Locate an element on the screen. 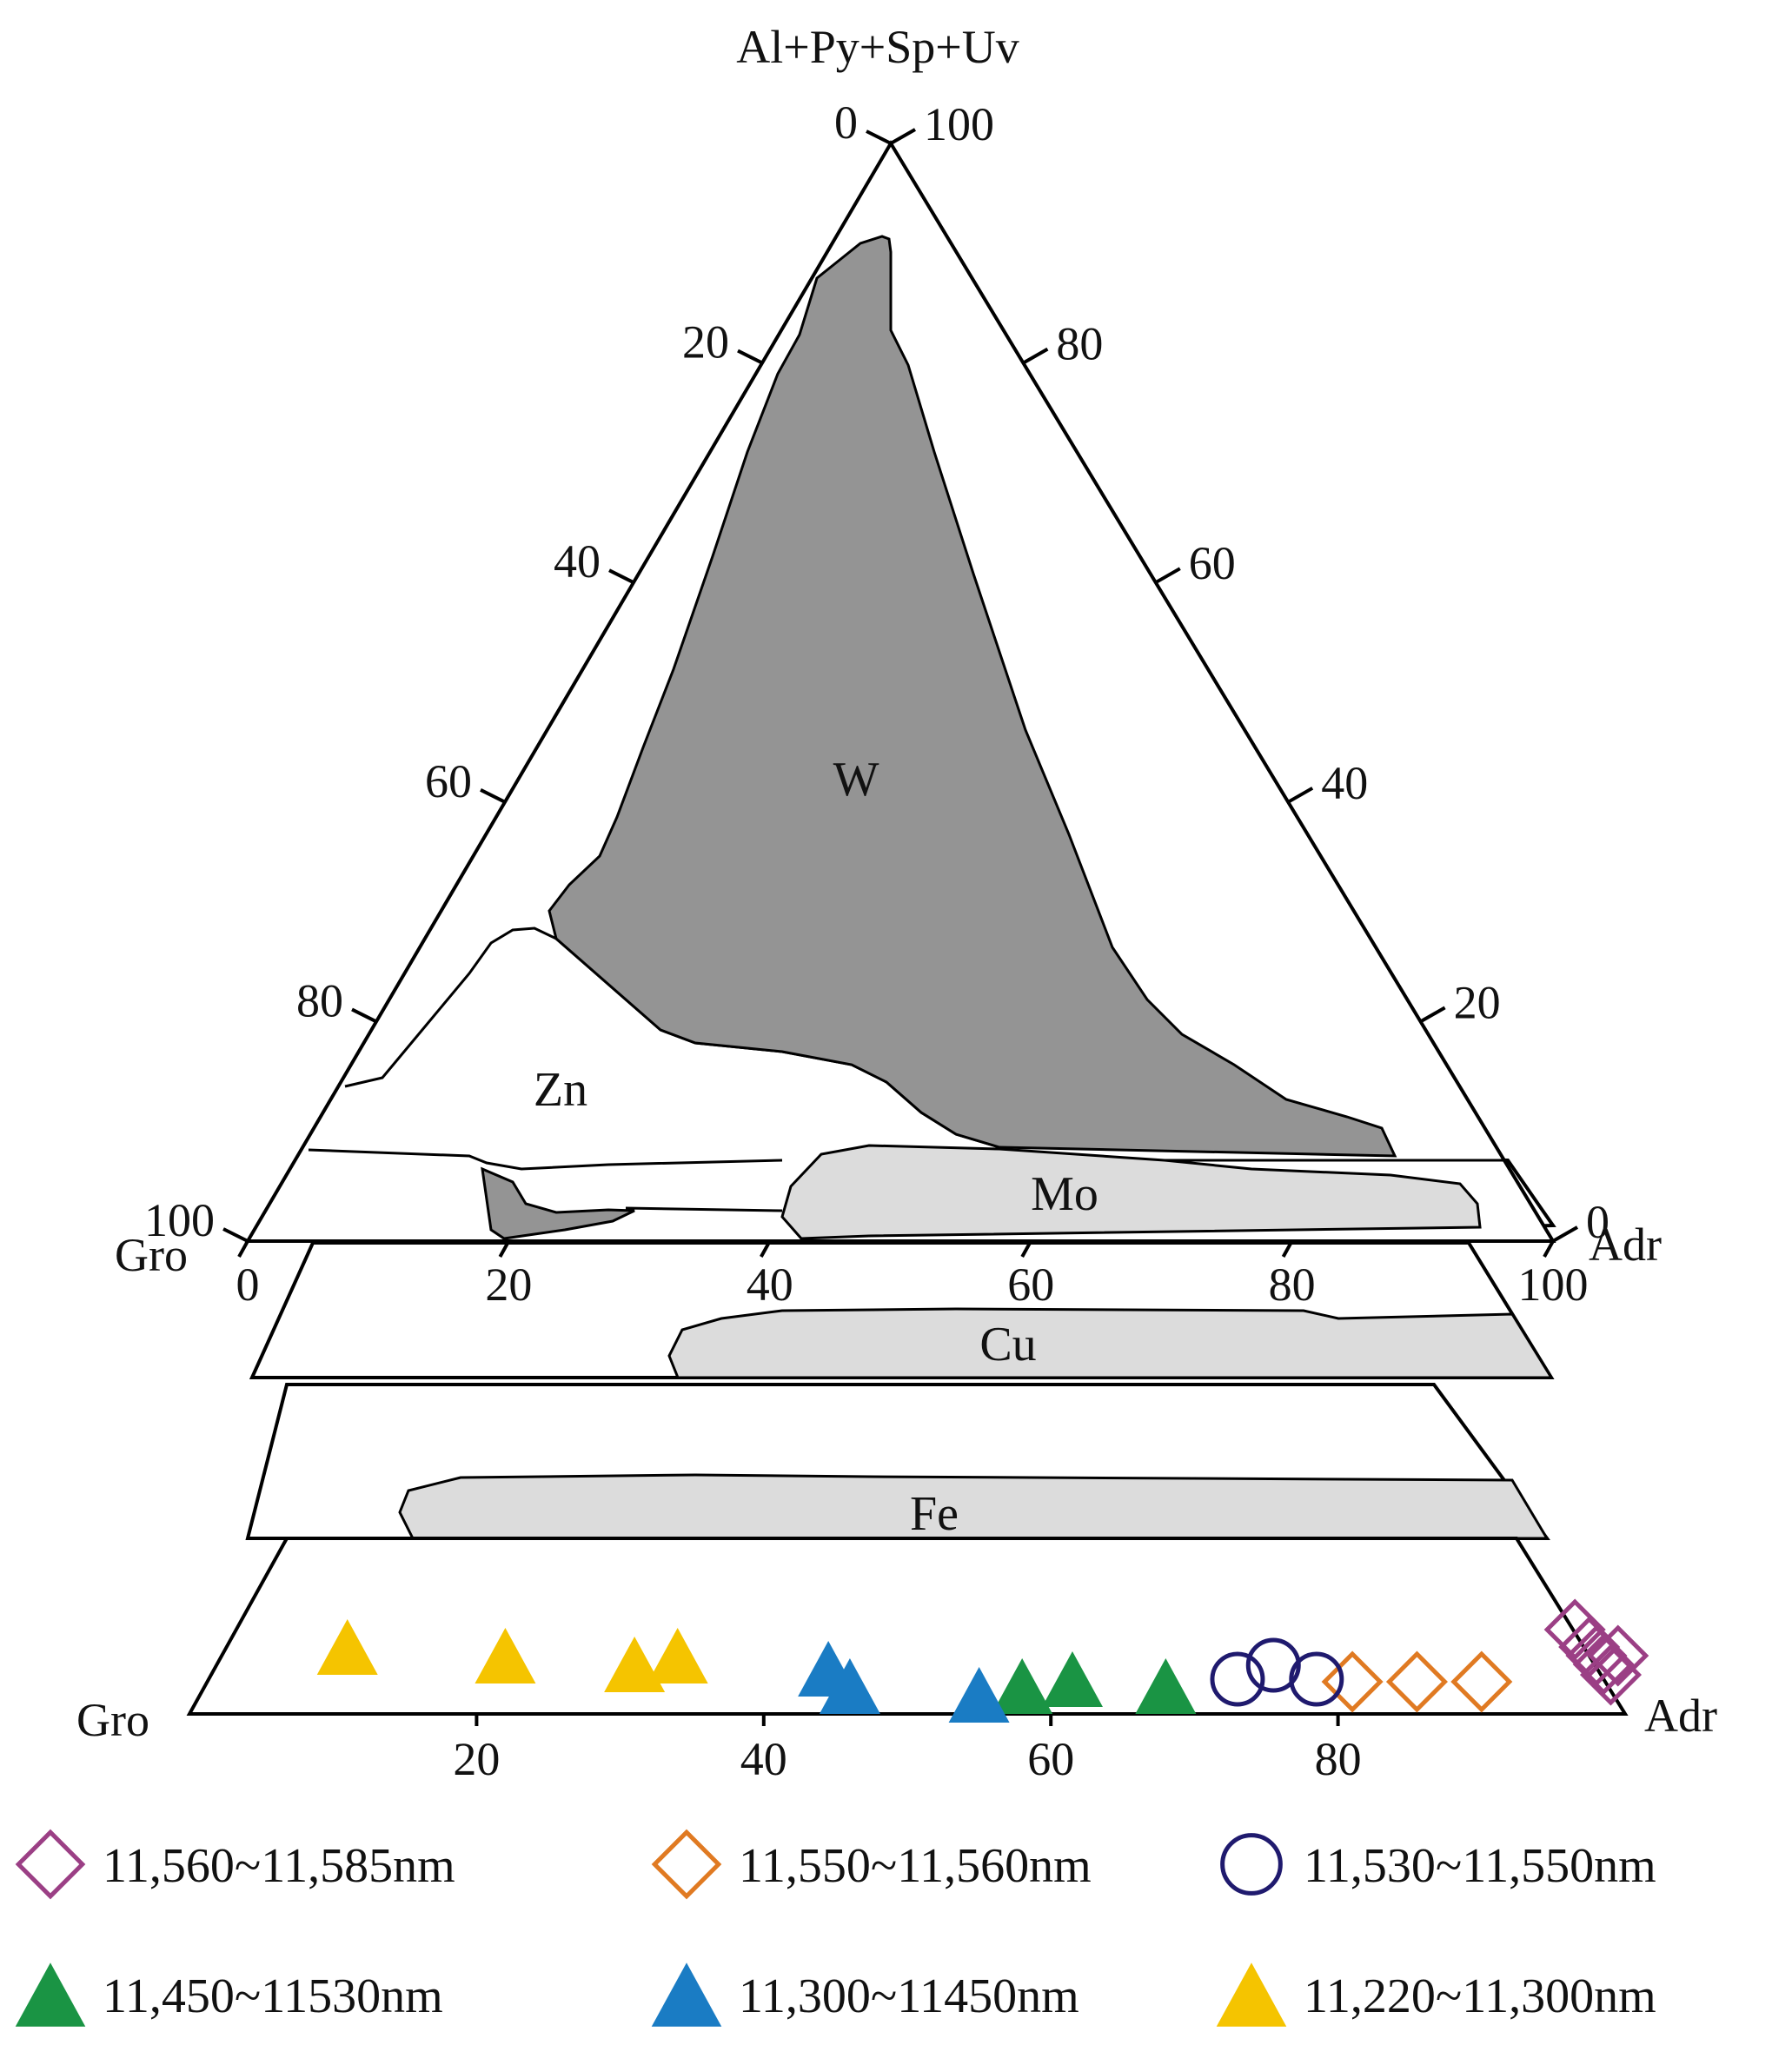 This screenshot has height=2072, width=1792. strip-tick-label: 20 is located at coordinates (476, 1759).